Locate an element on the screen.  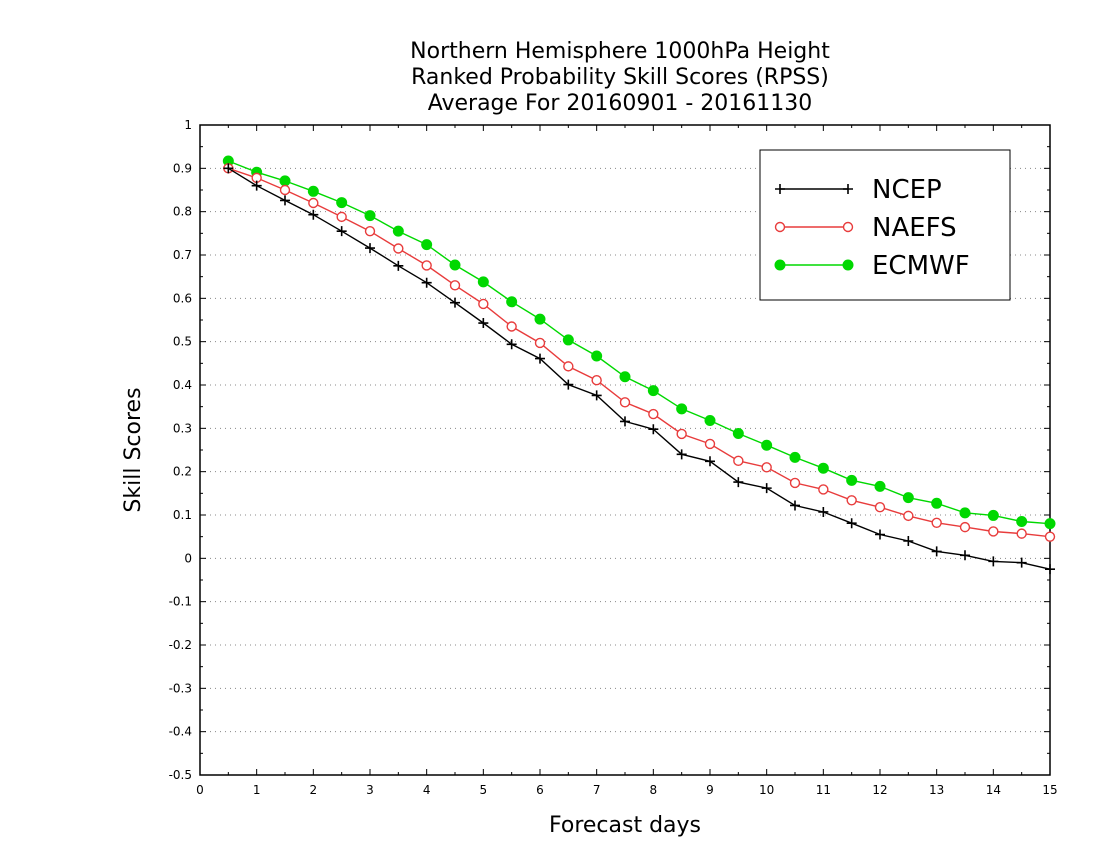
legend-item-ecmwf: ECMWF is located at coordinates (872, 266).